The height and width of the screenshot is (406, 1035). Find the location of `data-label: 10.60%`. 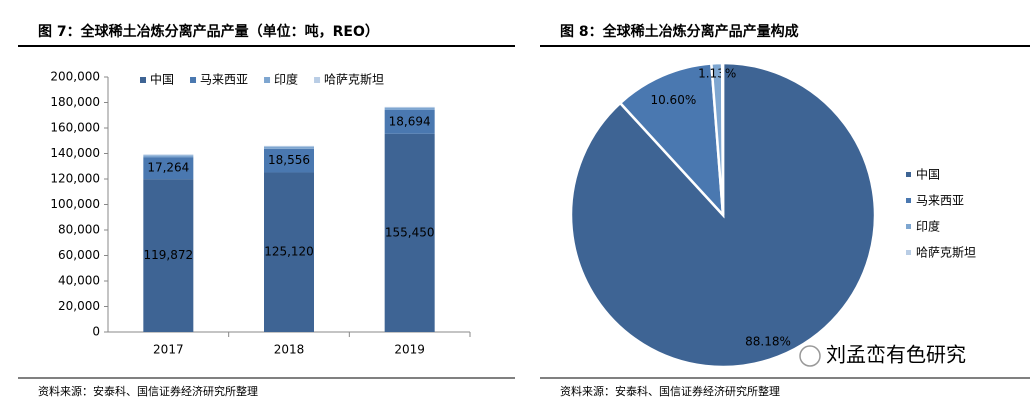

data-label: 10.60% is located at coordinates (673, 100).